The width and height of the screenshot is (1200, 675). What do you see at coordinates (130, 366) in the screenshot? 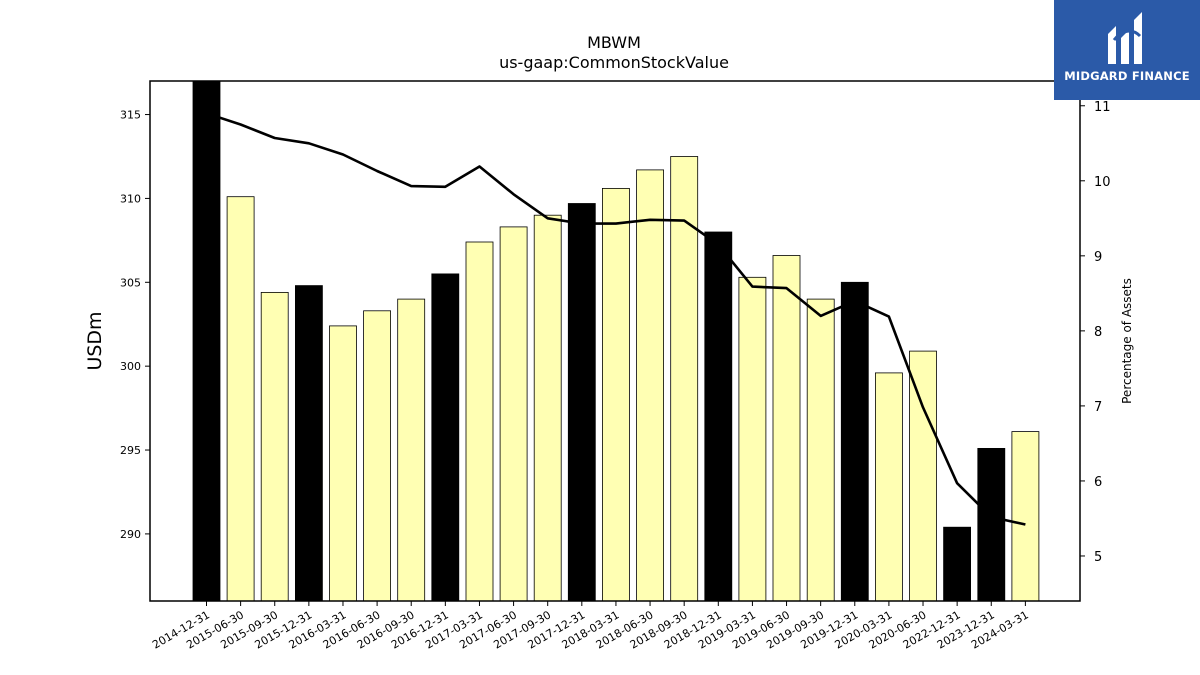
I see `y-tick-label-300: 300` at bounding box center [130, 366].